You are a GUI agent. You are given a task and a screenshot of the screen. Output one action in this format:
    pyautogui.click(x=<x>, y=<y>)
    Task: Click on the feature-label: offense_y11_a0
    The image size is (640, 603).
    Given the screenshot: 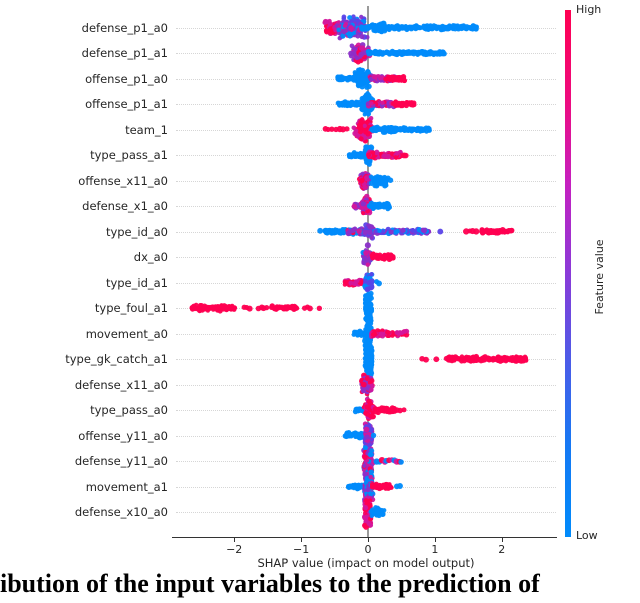 What is the action you would take?
    pyautogui.click(x=123, y=435)
    